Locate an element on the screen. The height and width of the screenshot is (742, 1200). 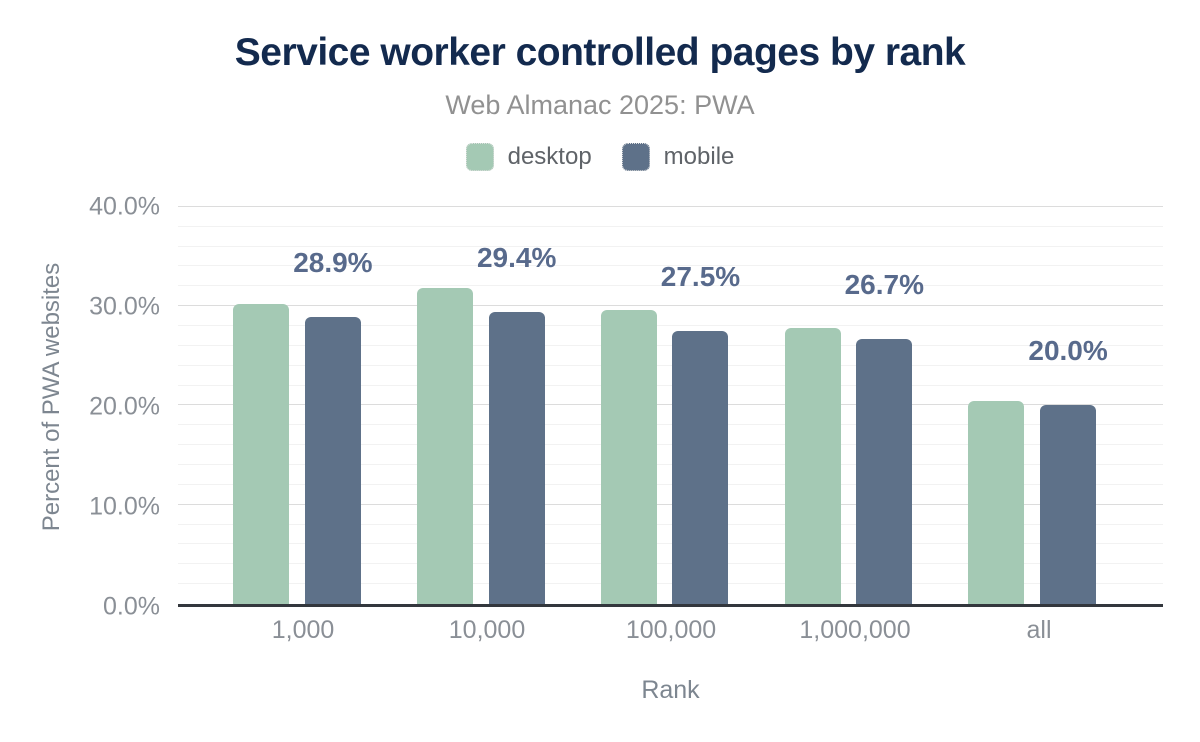
bar-col-mobile-10-000: 29.4% is located at coordinates (516, 395).